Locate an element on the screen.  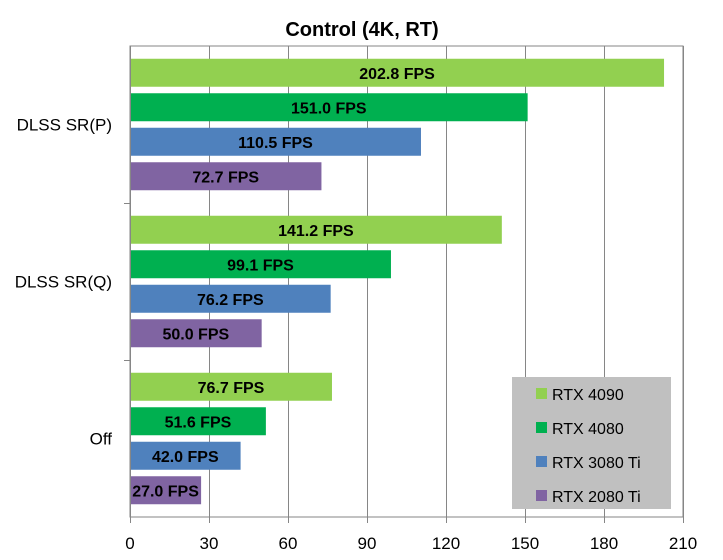
x-tick-label: 0 is located at coordinates (129, 543).